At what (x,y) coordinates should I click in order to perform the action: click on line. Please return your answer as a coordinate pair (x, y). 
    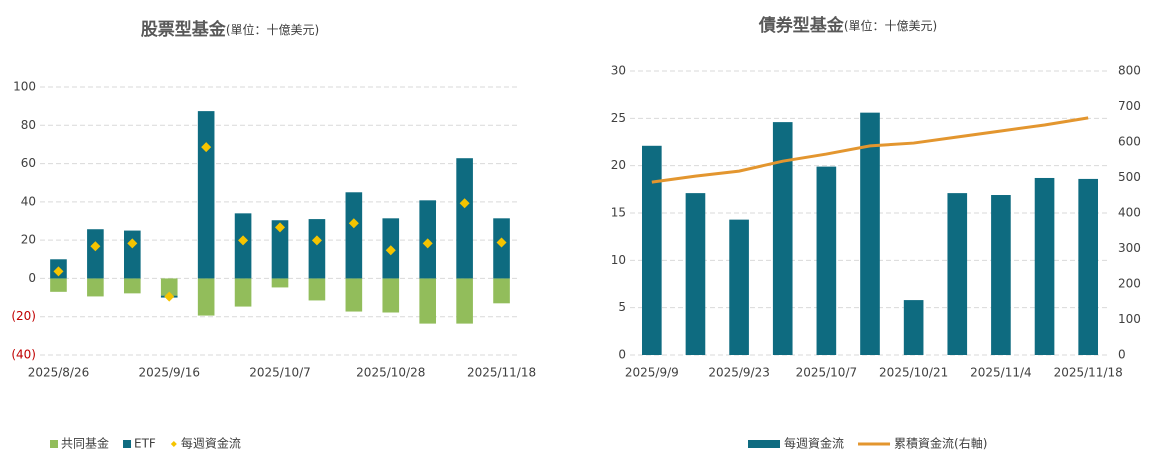
    Looking at the image, I should click on (870, 150).